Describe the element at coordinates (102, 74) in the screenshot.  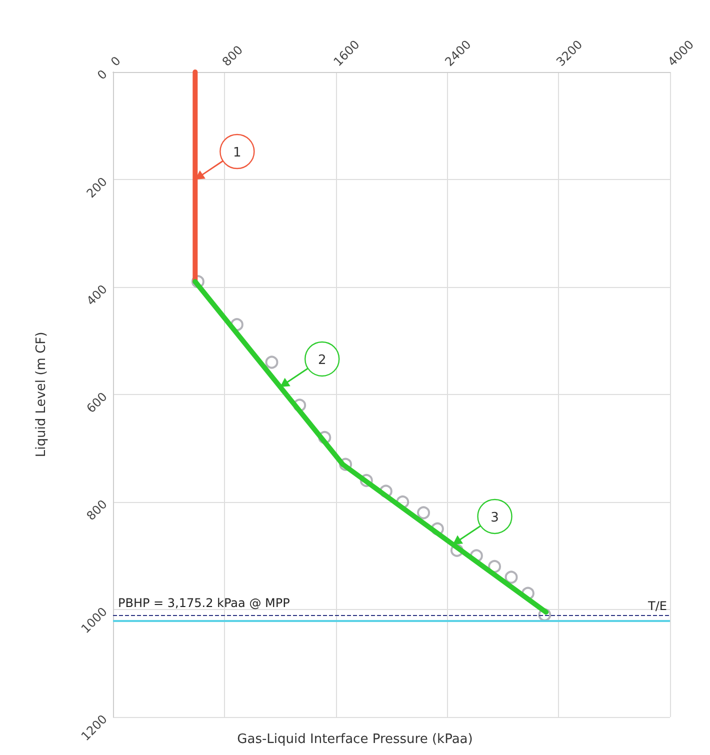
I see `y-tick-label: 0` at that location.